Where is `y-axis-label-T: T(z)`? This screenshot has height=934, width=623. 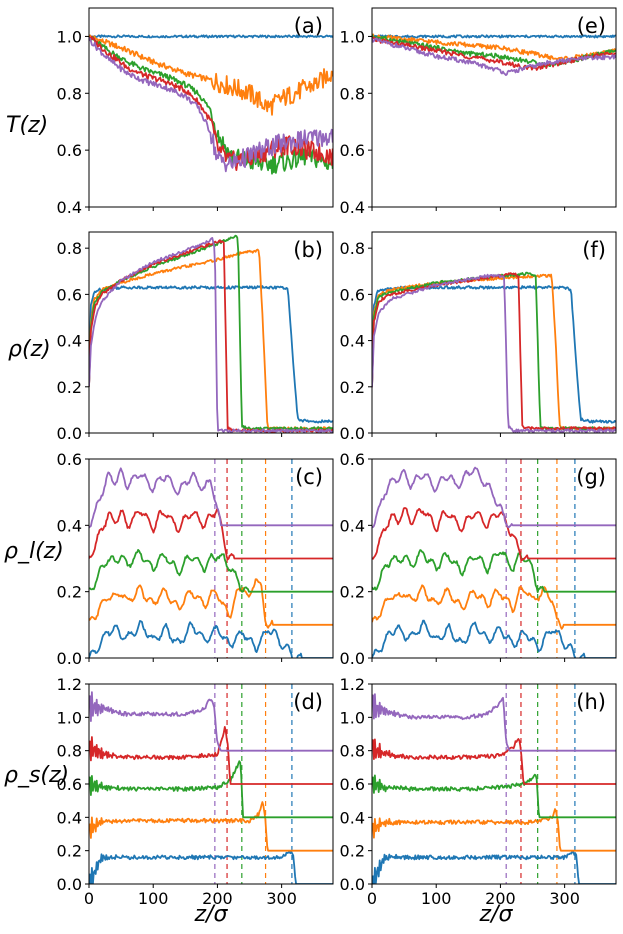 y-axis-label-T: T(z) is located at coordinates (27, 125).